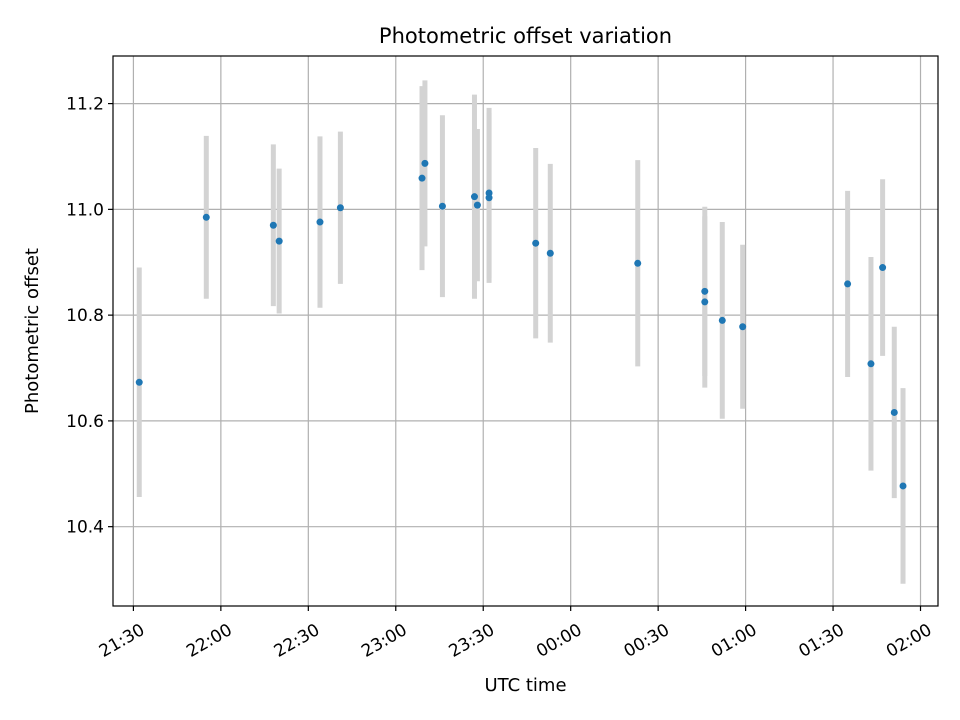 The image size is (960, 720). I want to click on chart-title: Photometric offset variation, so click(525, 36).